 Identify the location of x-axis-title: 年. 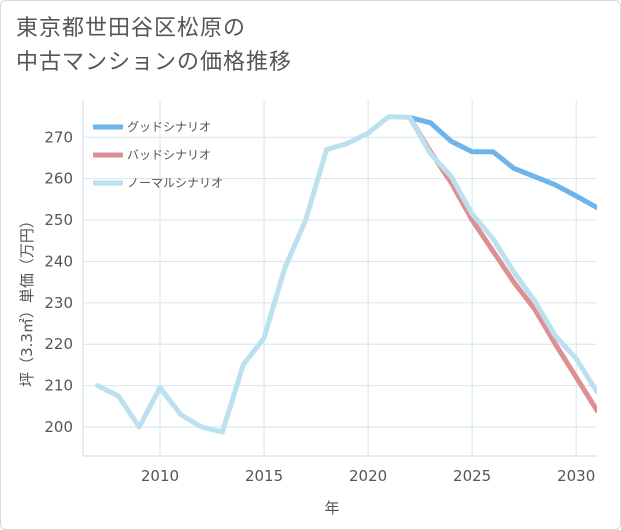
(331, 508).